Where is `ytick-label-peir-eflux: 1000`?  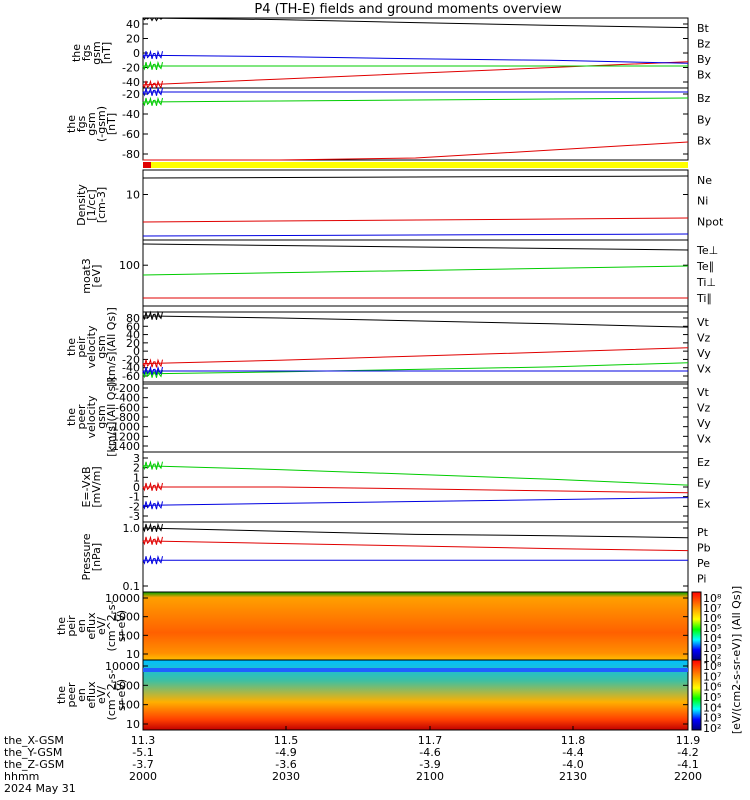 ytick-label-peir-eflux: 1000 is located at coordinates (126, 617).